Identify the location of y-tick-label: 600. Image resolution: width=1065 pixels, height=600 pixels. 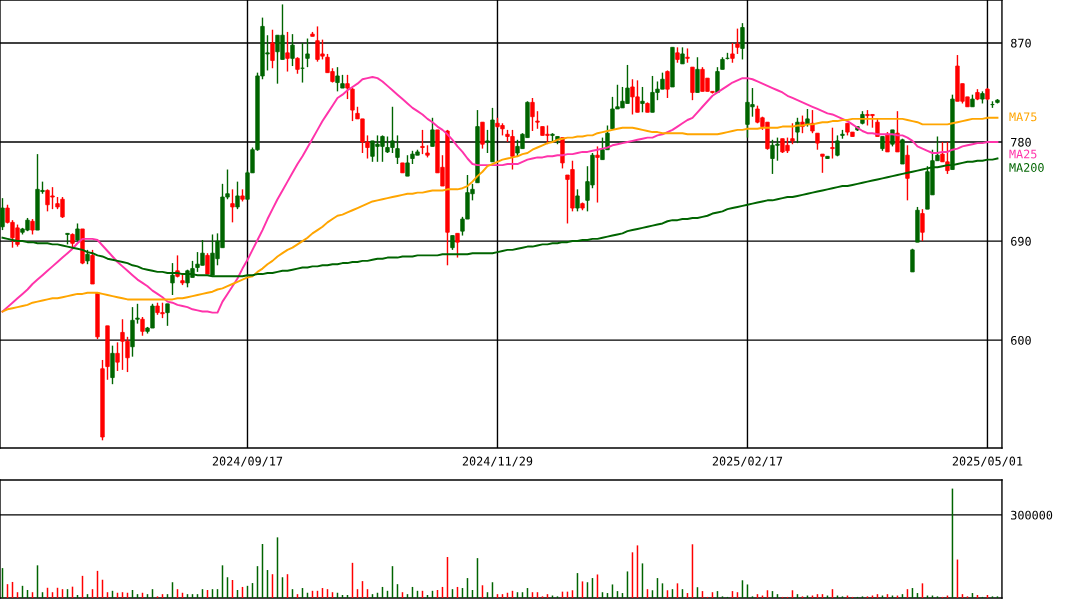
(1021, 340).